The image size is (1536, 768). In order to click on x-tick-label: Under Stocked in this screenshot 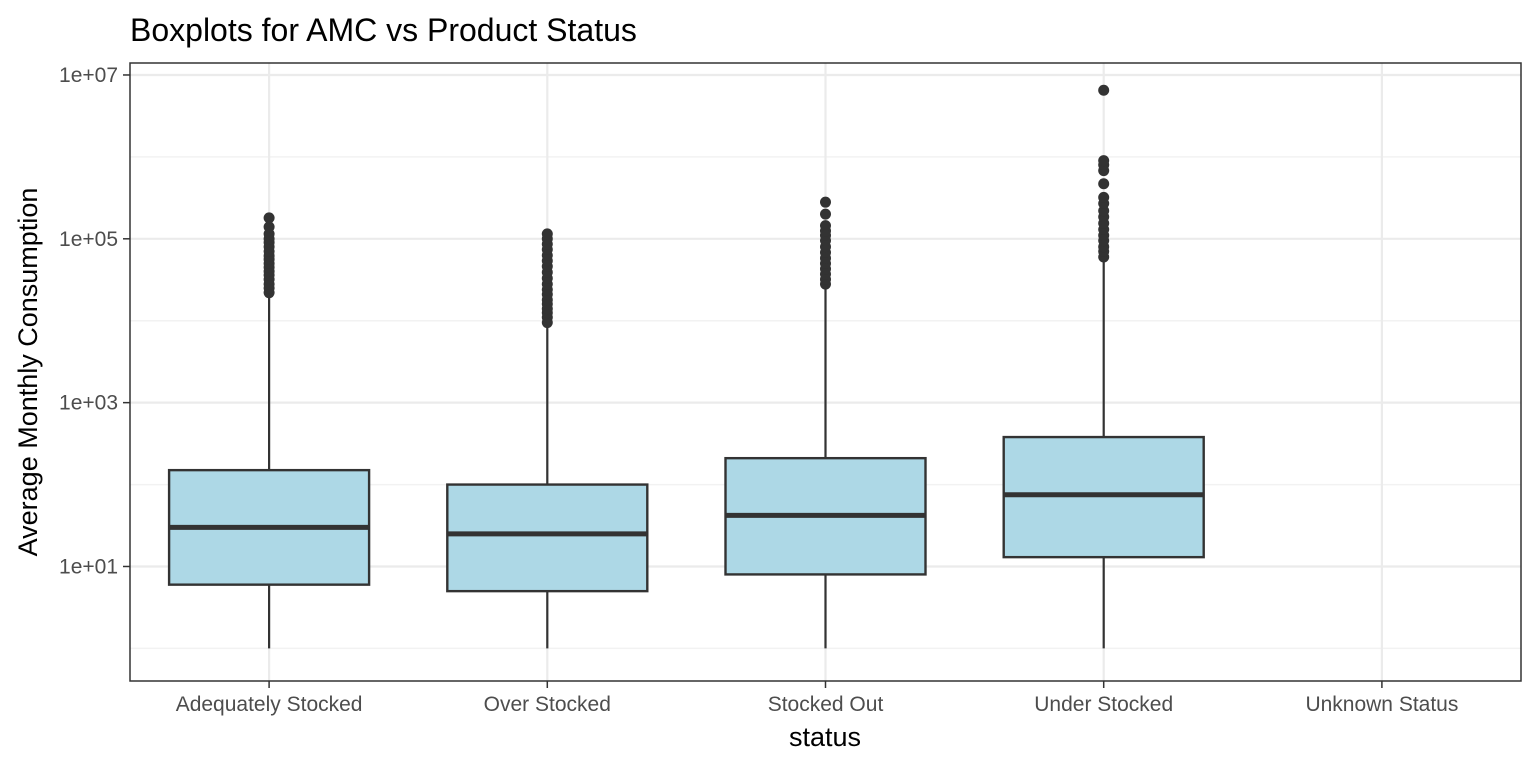, I will do `click(1103, 704)`.